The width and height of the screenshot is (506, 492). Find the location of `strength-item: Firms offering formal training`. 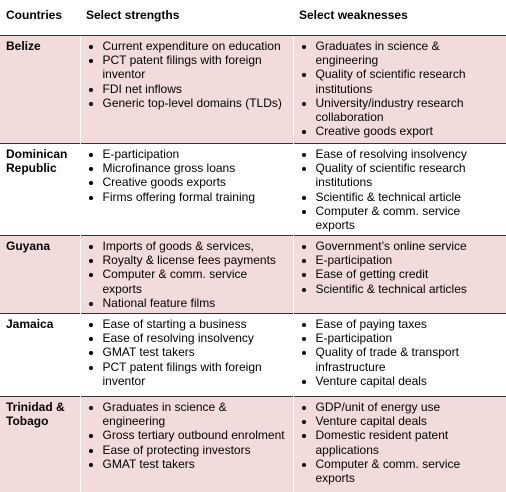

strength-item: Firms offering formal training is located at coordinates (195, 197).